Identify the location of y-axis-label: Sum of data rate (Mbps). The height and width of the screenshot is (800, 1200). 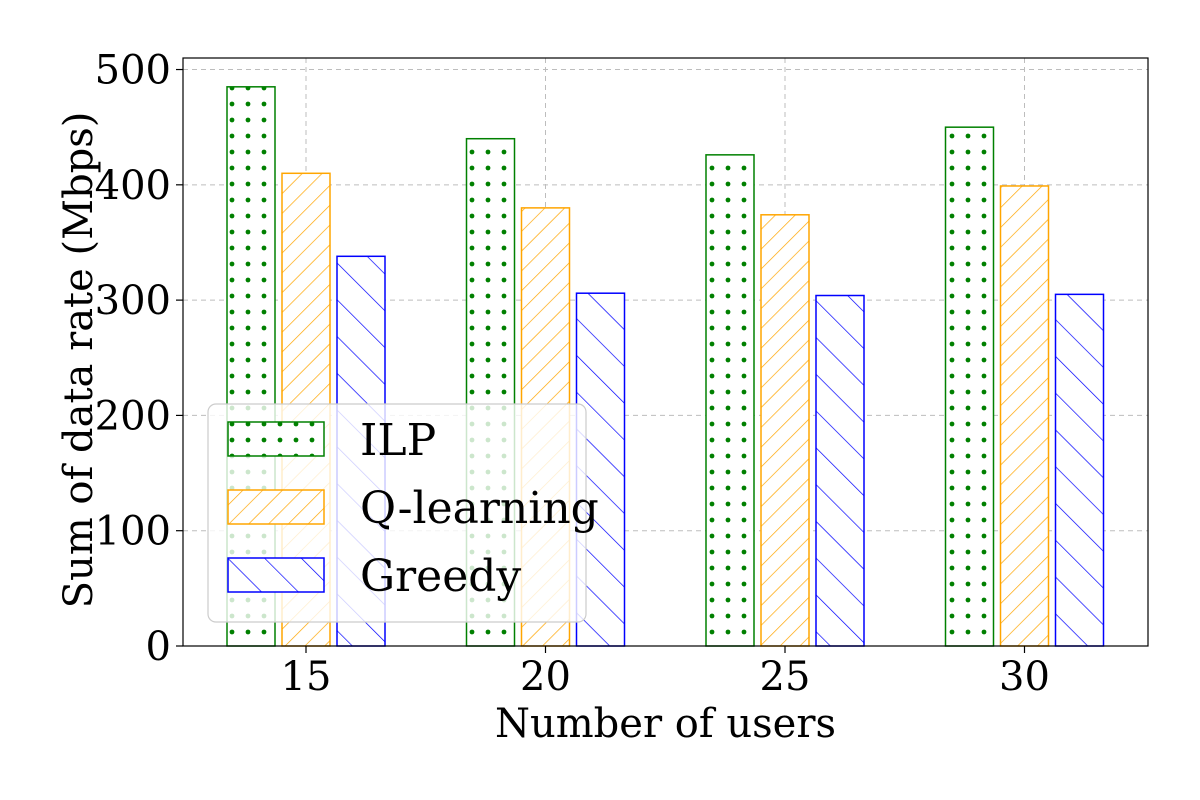
(79, 360).